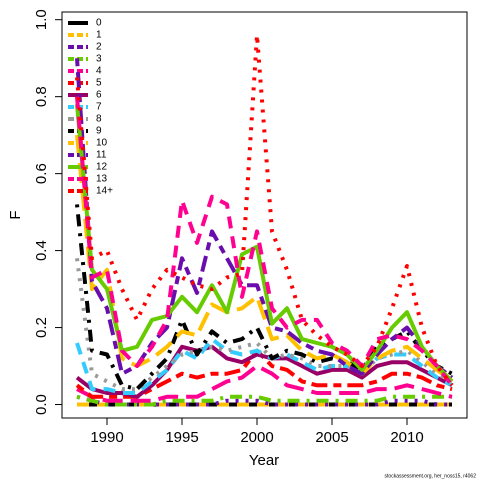 Image resolution: width=480 pixels, height=480 pixels. Describe the element at coordinates (101, 155) in the screenshot. I see `legend-label: 11` at that location.